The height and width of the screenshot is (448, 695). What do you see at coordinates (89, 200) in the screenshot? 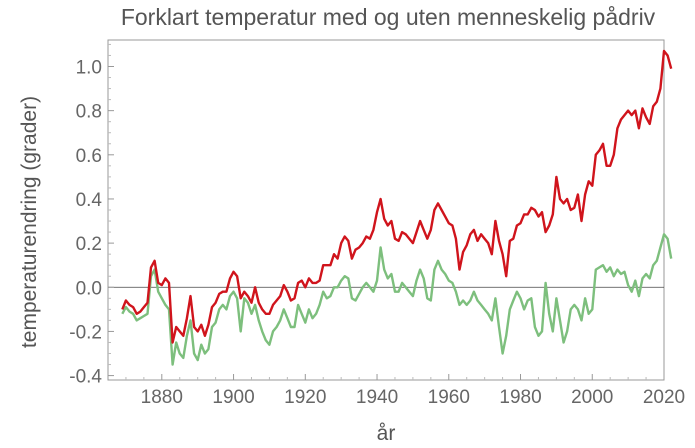
I see `y-tick-label: 0.4` at bounding box center [89, 200].